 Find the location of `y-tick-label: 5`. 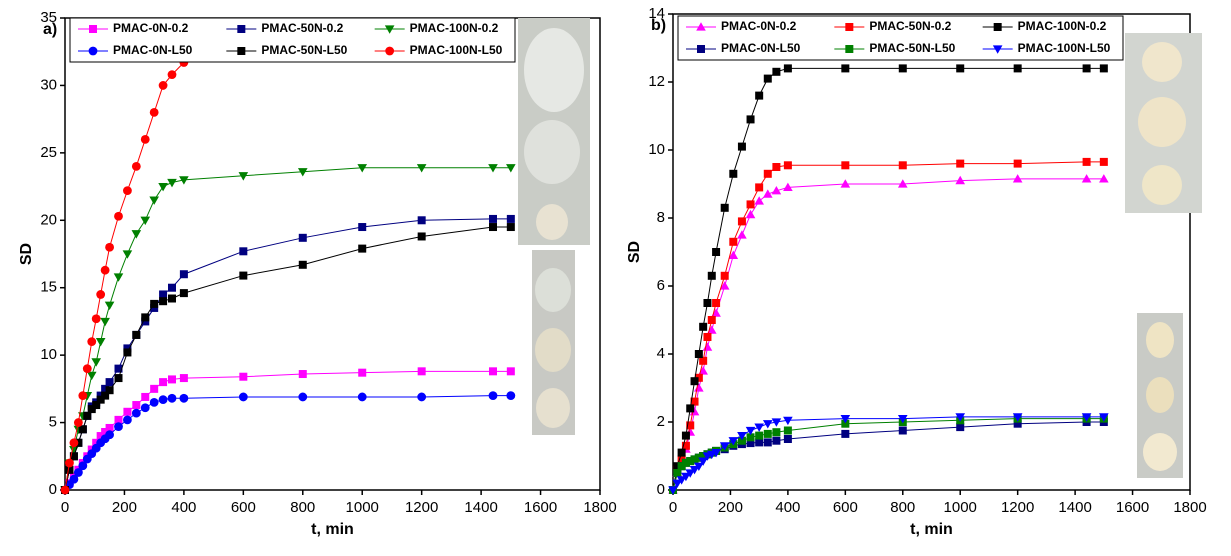

y-tick-label: 5 is located at coordinates (53, 422).